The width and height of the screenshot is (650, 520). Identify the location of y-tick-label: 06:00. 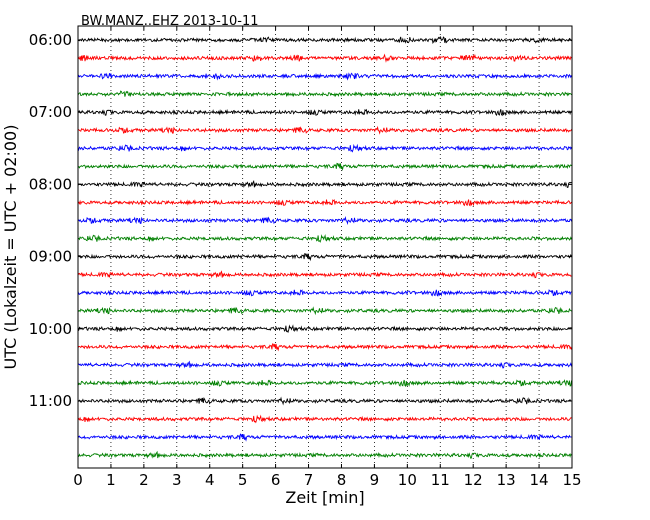
(50, 40).